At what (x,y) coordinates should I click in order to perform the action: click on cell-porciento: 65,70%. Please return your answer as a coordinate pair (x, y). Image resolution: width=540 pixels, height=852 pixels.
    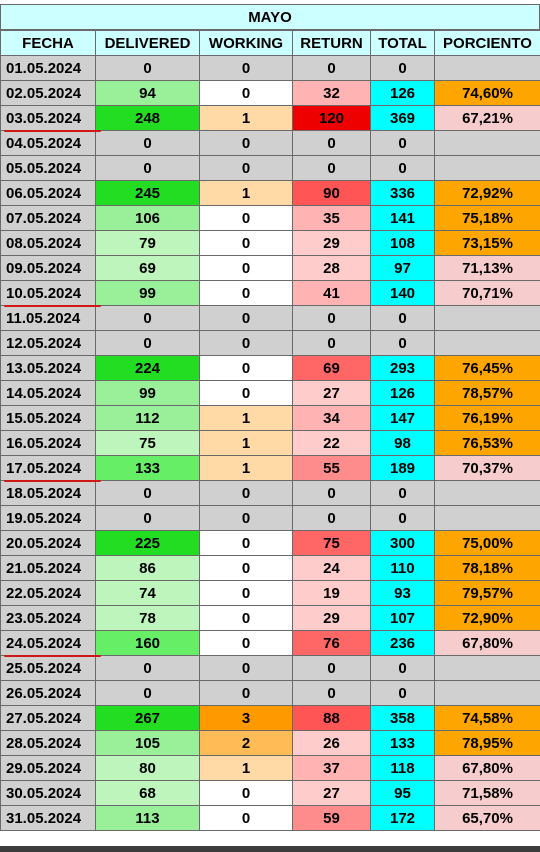
    Looking at the image, I should click on (487, 818).